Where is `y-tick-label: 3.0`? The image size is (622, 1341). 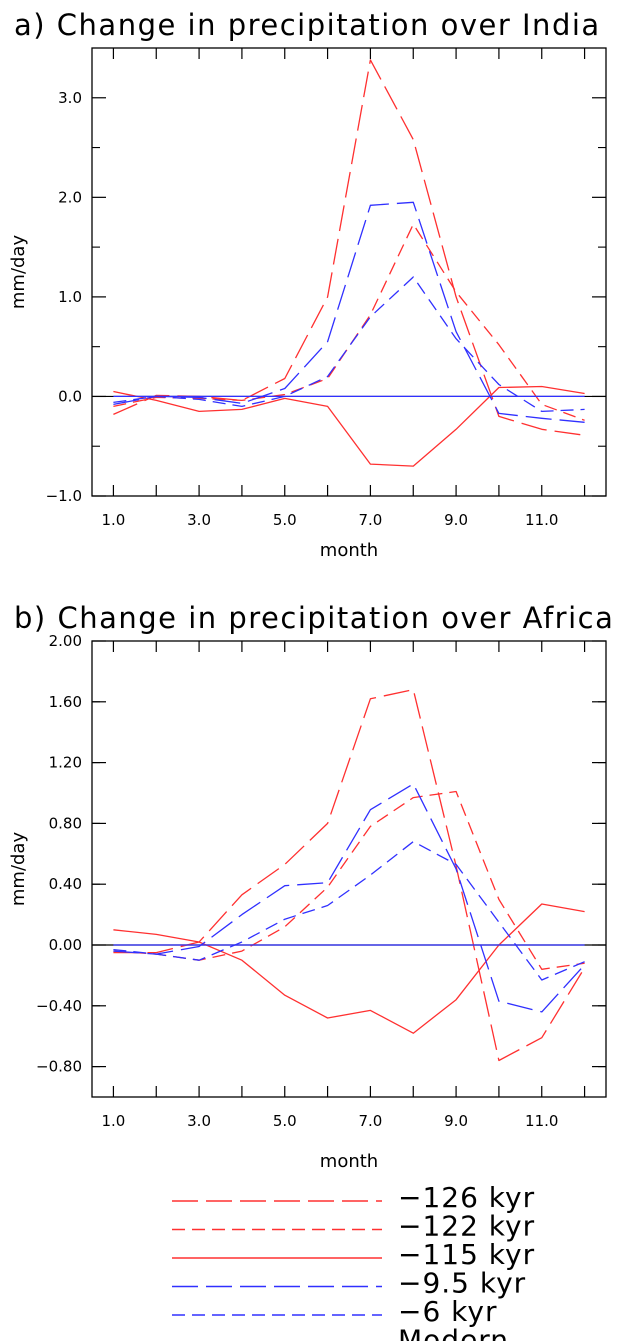
y-tick-label: 3.0 is located at coordinates (70, 98).